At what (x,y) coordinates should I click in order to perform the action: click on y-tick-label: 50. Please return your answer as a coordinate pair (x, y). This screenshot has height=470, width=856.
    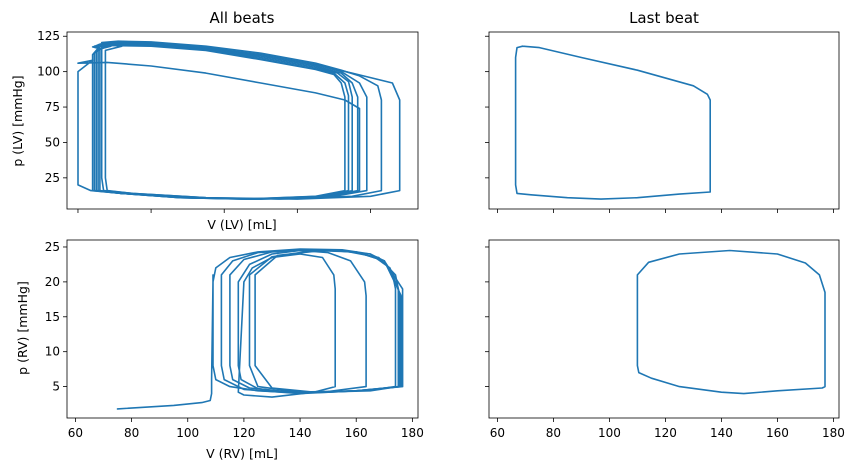
    Looking at the image, I should click on (52, 142).